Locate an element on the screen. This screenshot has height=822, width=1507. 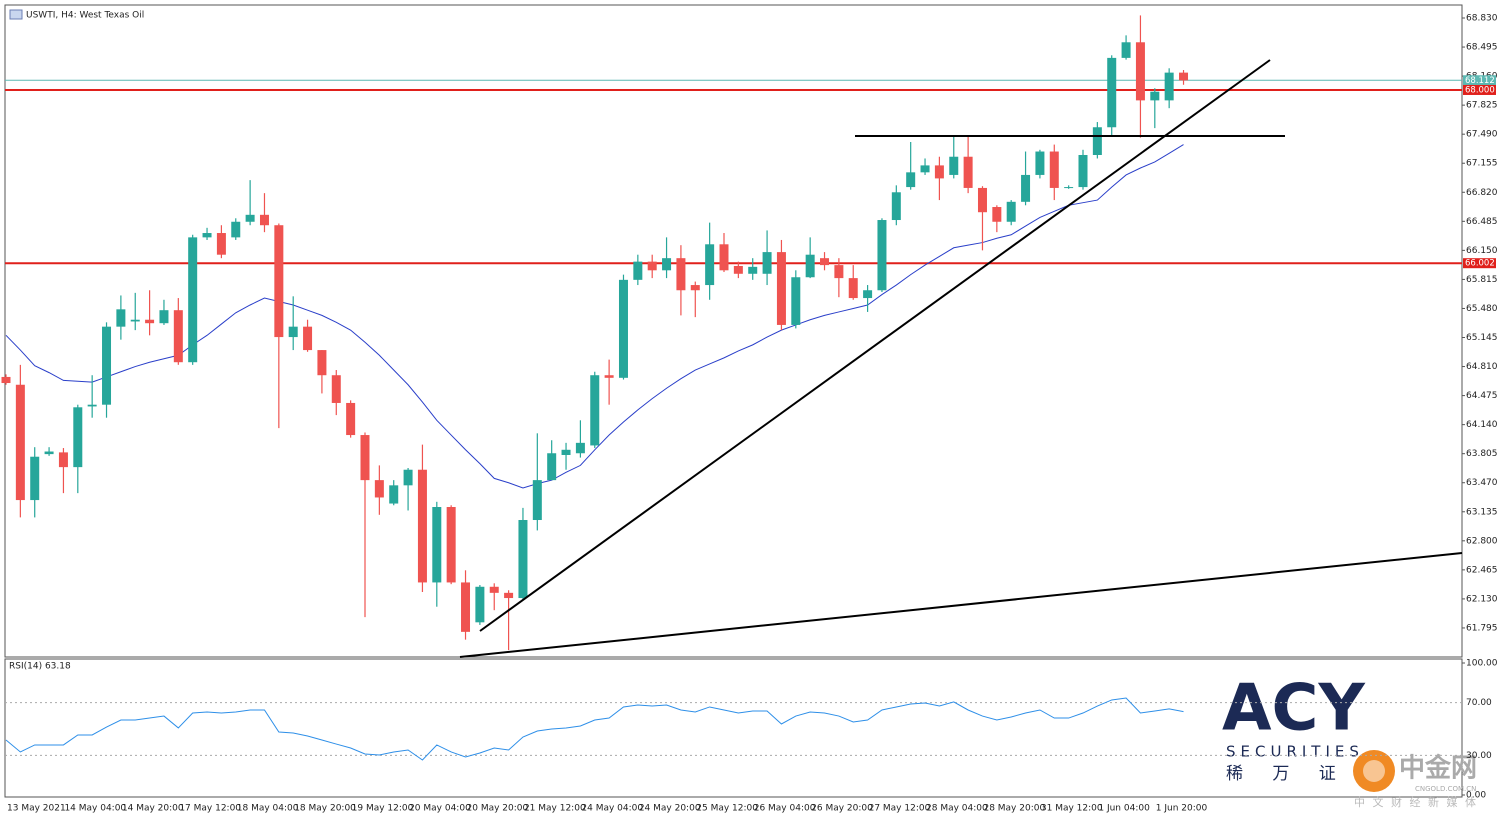
y-tick-label: 64.810 is located at coordinates (1482, 367).